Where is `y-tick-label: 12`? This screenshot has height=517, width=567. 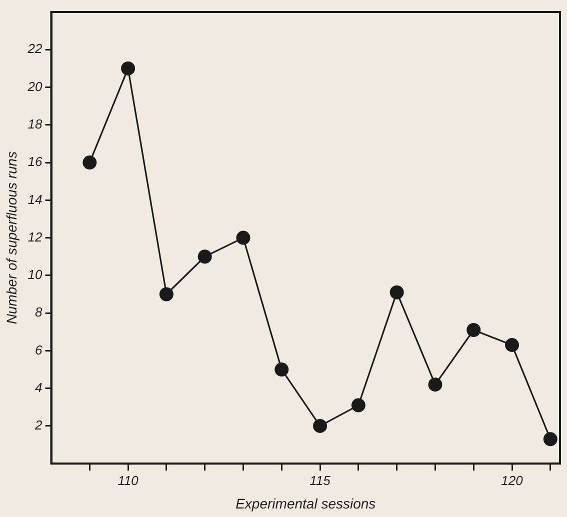
y-tick-label: 12 is located at coordinates (36, 236).